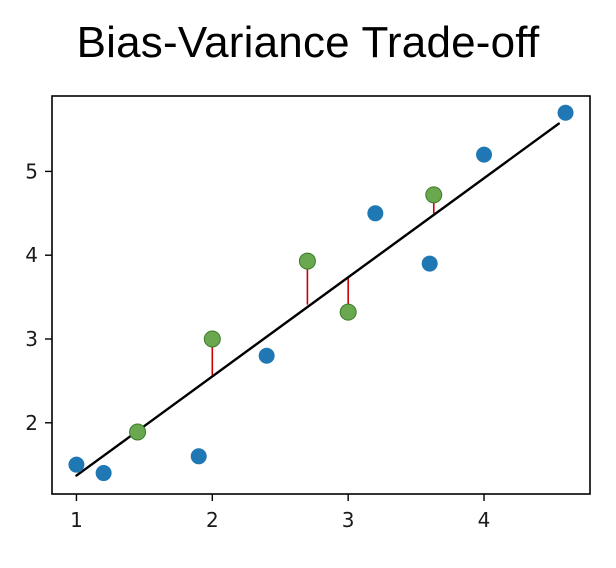  Describe the element at coordinates (31, 423) in the screenshot. I see `y-tick-label: 2` at that location.